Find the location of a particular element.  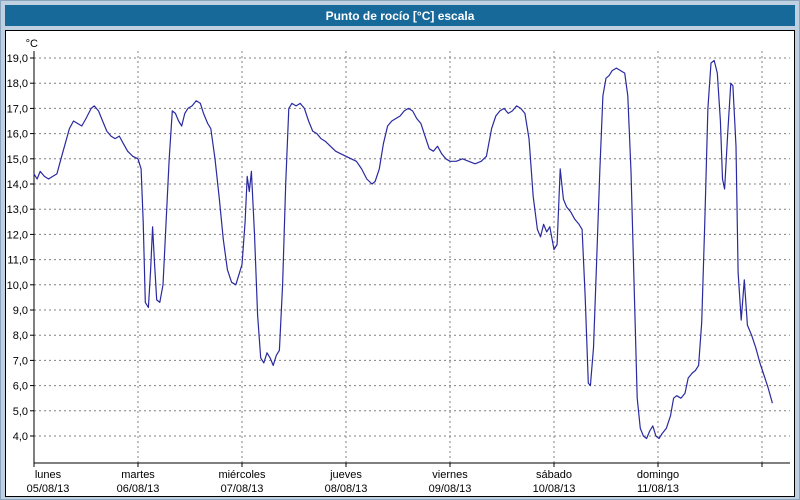

y-tick-label: 19,0 is located at coordinates (17, 59).